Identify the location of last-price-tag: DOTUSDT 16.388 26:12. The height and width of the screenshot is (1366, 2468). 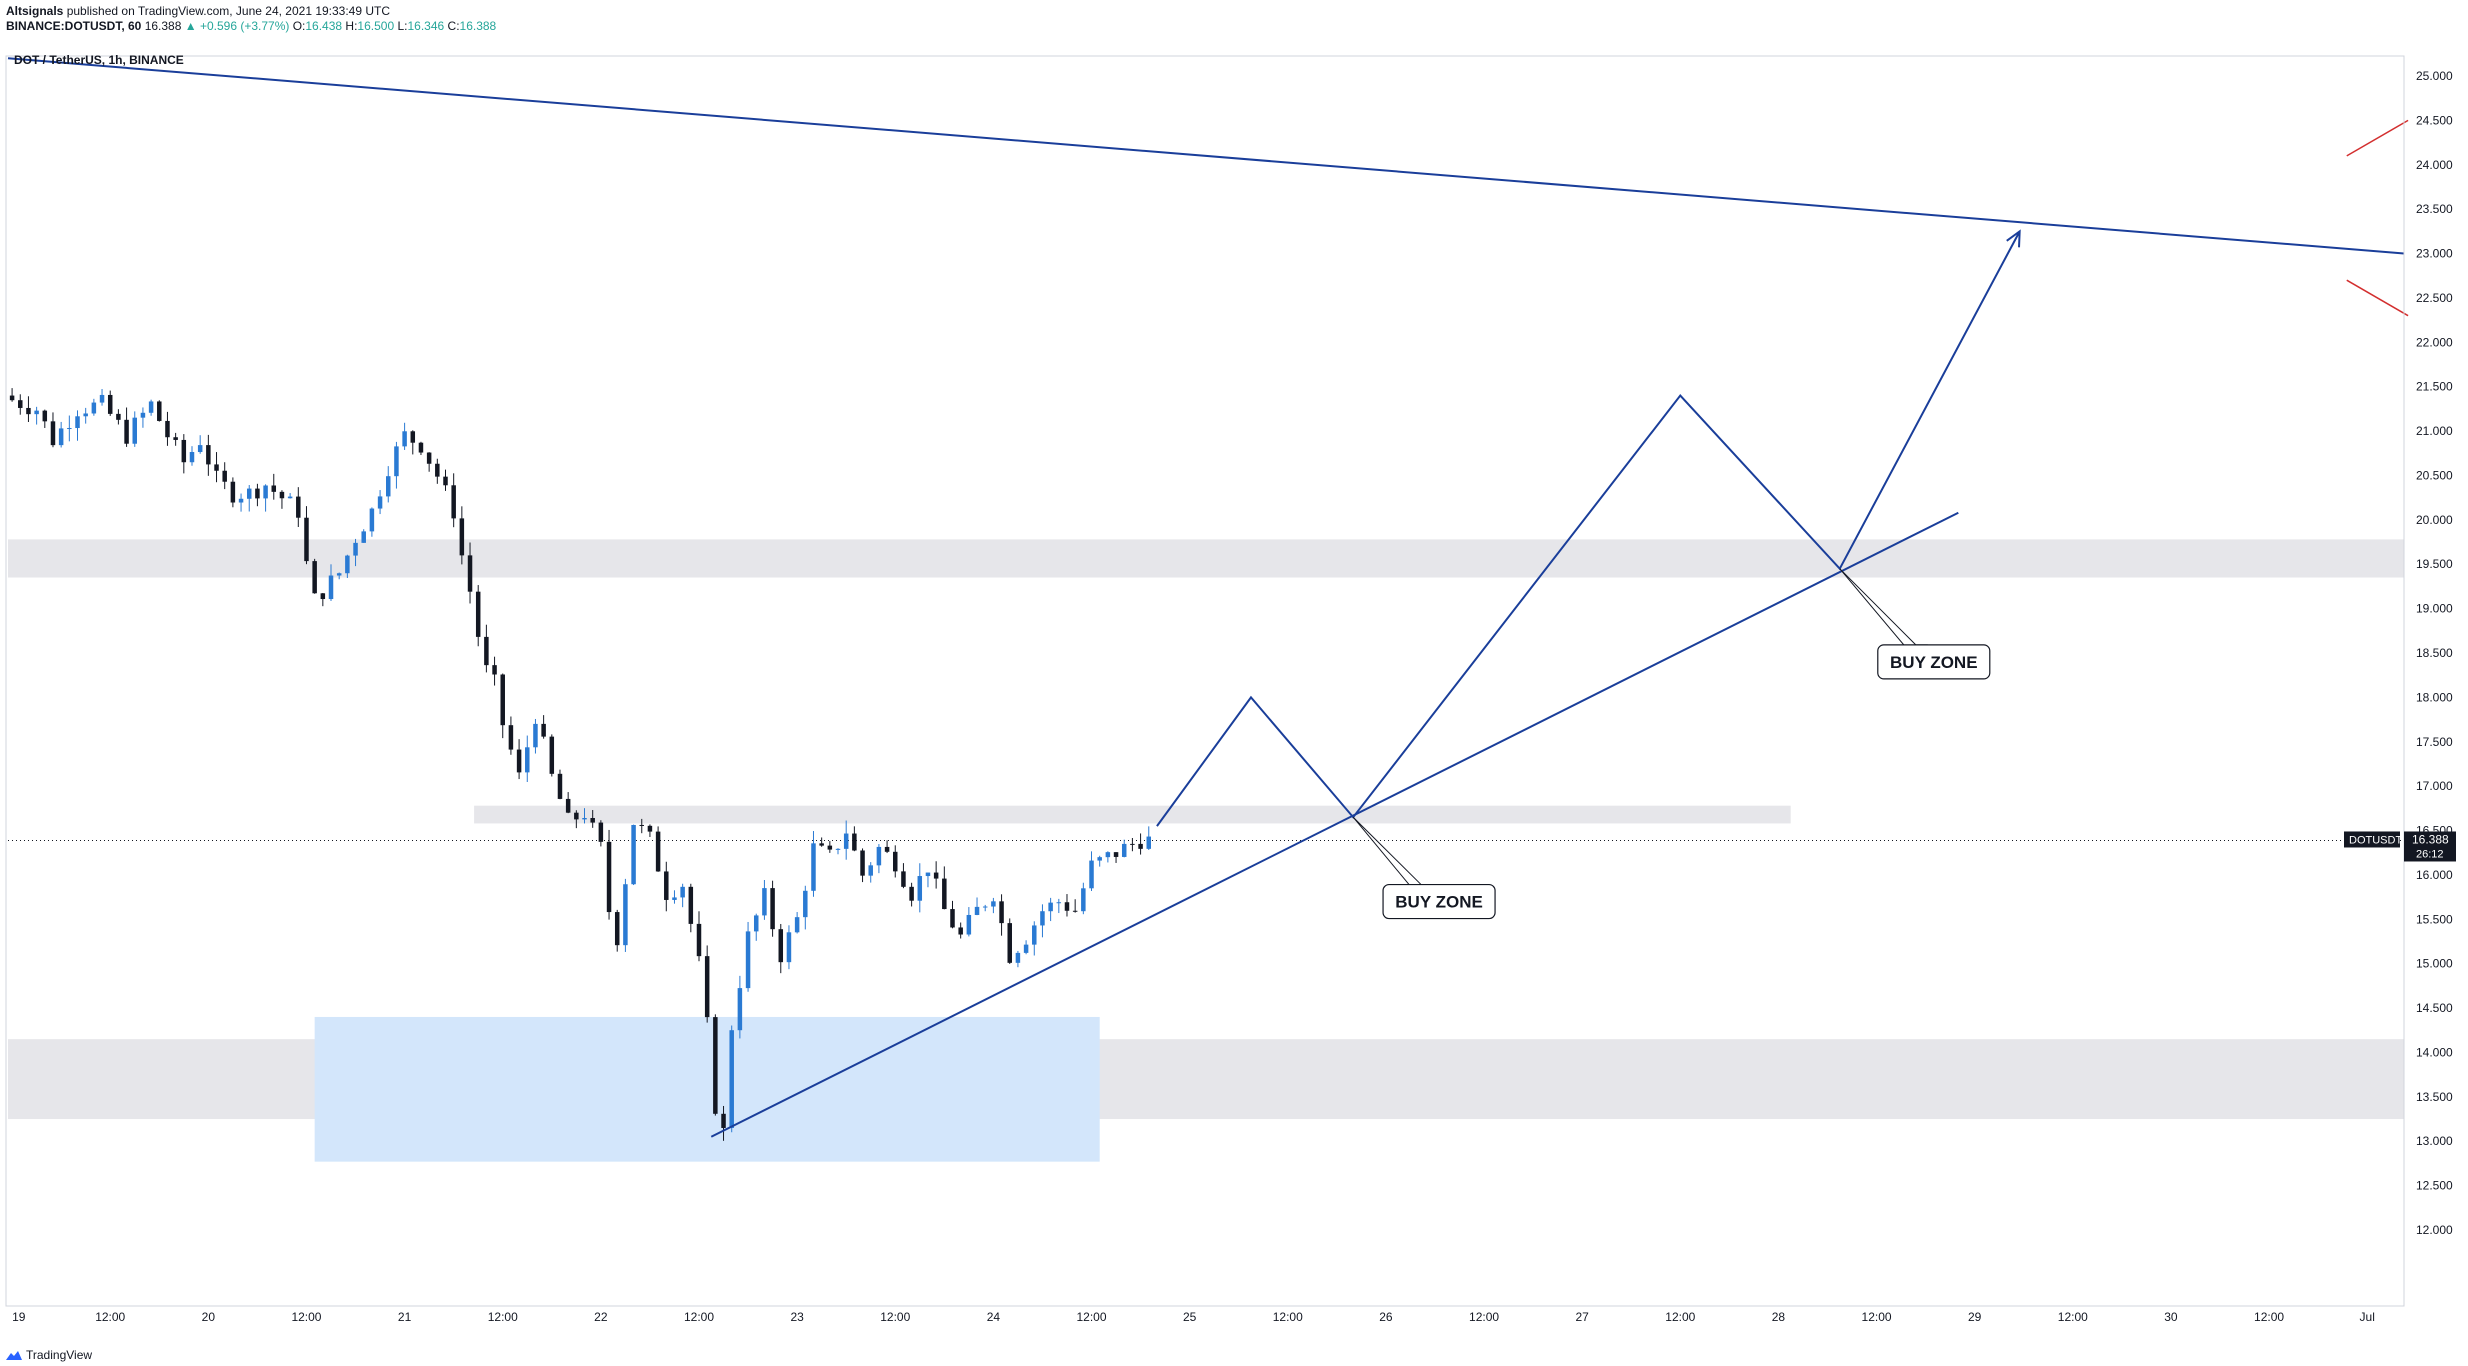
(2400, 846).